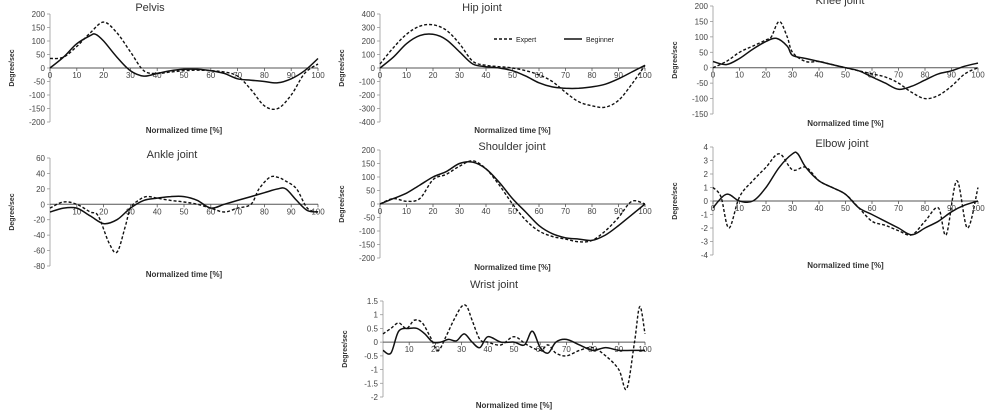  What do you see at coordinates (369, 14) in the screenshot?
I see `y-tick-label: 400` at bounding box center [369, 14].